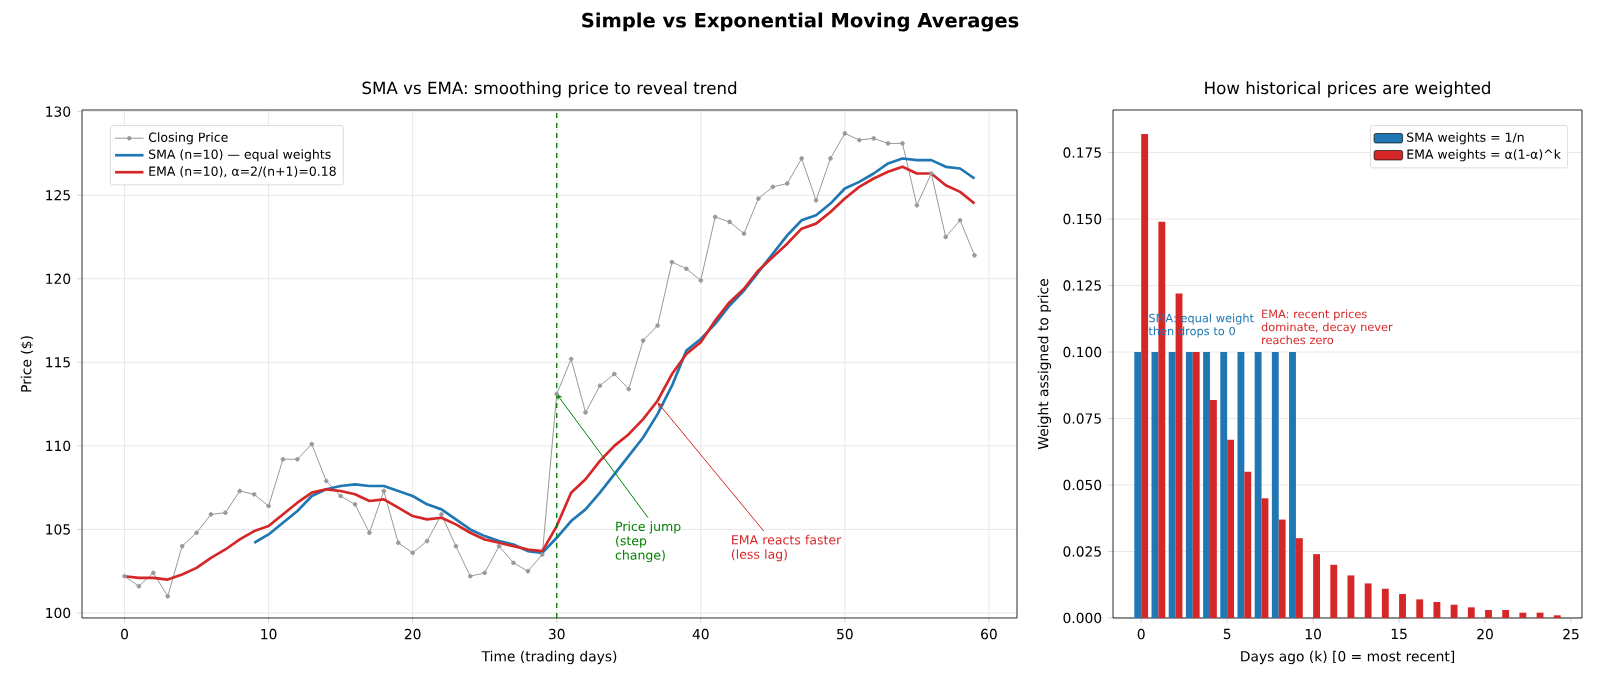 This screenshot has width=1600, height=686. What do you see at coordinates (1484, 155) in the screenshot?
I see `legend-label: EMA weights = α(1-α)^k` at bounding box center [1484, 155].